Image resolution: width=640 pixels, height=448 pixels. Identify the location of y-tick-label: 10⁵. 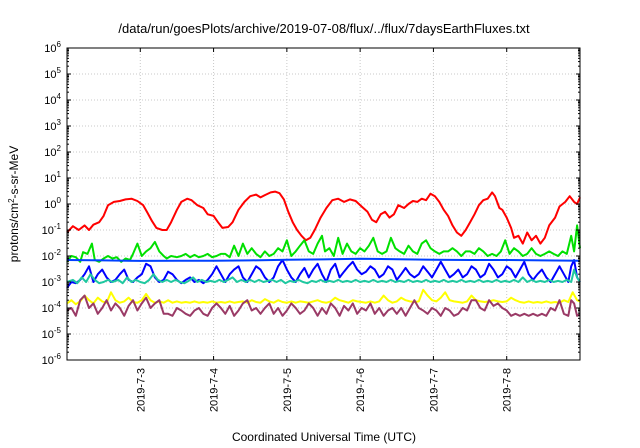
(52, 73).